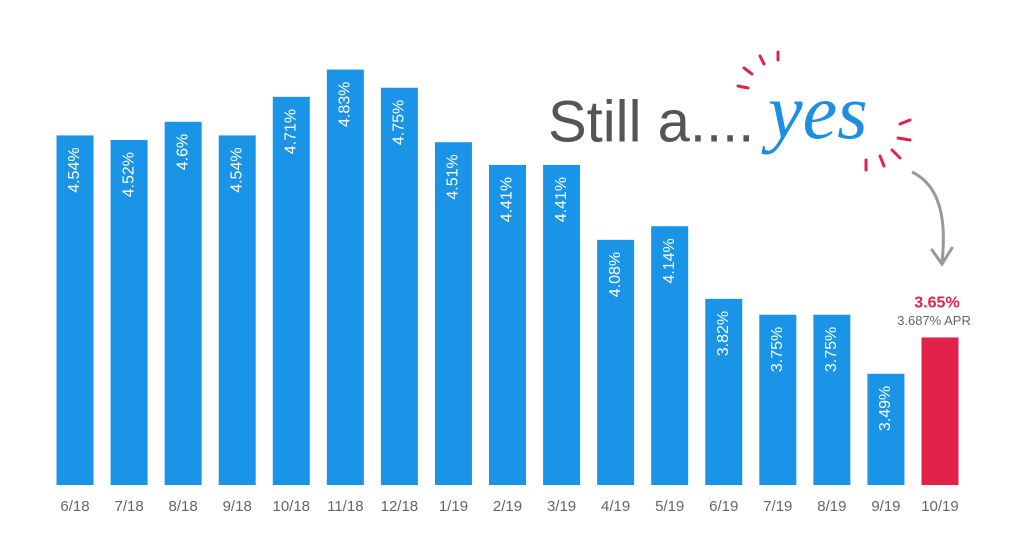 This screenshot has height=536, width=1024. Describe the element at coordinates (940, 506) in the screenshot. I see `x-tick-label: 10/19` at that location.